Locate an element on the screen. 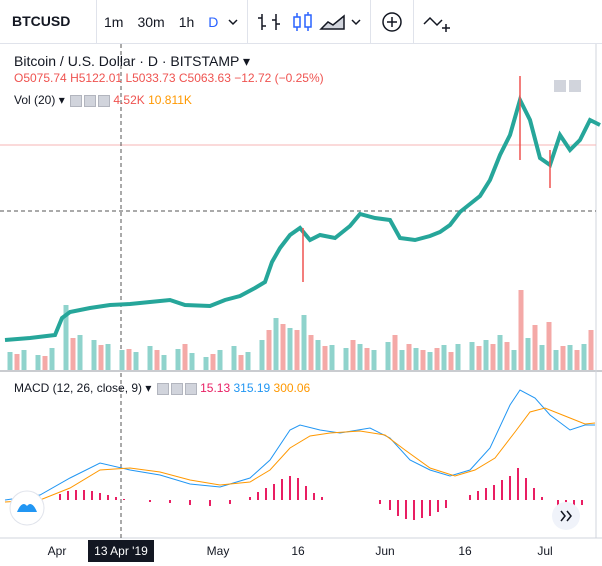 This screenshot has height=566, width=602. macd-signal: 300.06 is located at coordinates (292, 388).